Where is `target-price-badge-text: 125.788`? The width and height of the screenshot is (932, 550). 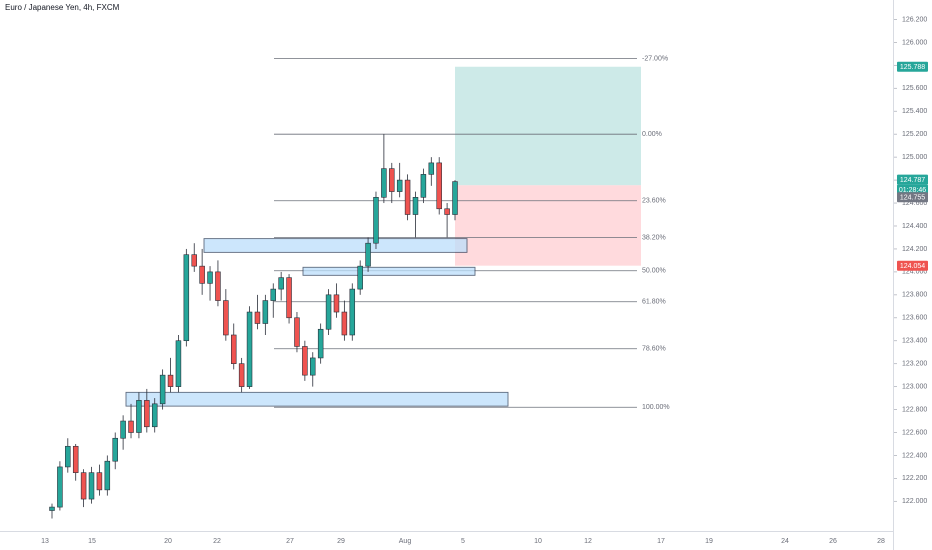
target-price-badge-text: 125.788 is located at coordinates (912, 67).